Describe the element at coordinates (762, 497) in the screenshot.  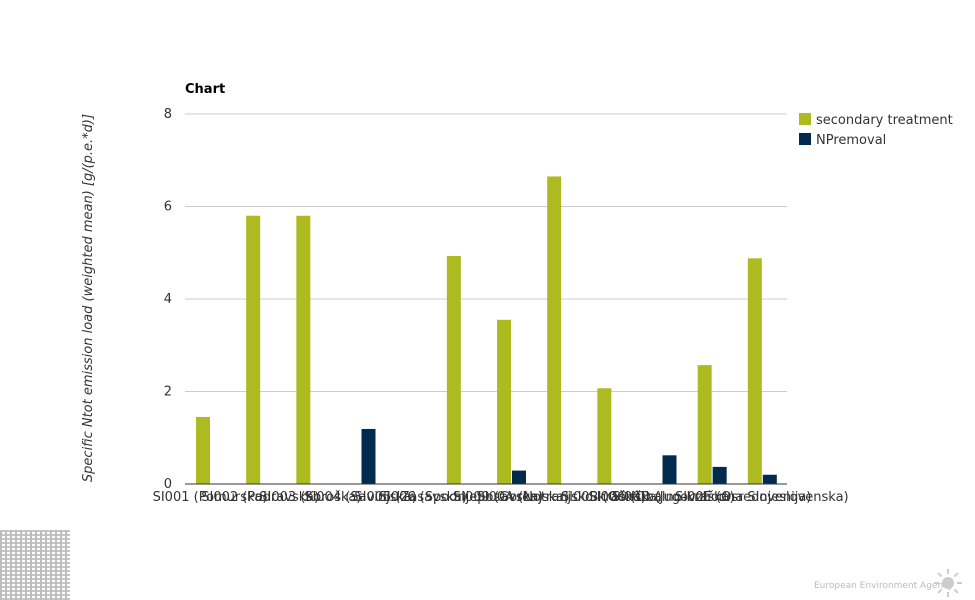
I see `x-category-label: SI00E (Osrednjeslovenska)` at that location.